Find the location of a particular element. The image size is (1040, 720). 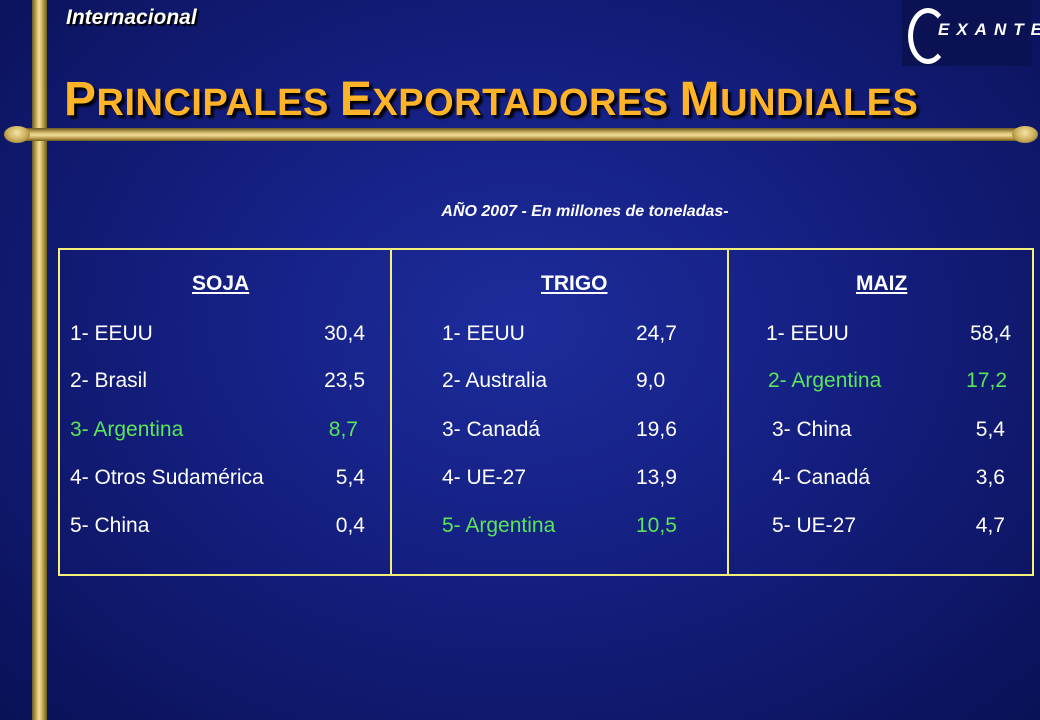

country-name: 2- Brasil is located at coordinates (109, 380).